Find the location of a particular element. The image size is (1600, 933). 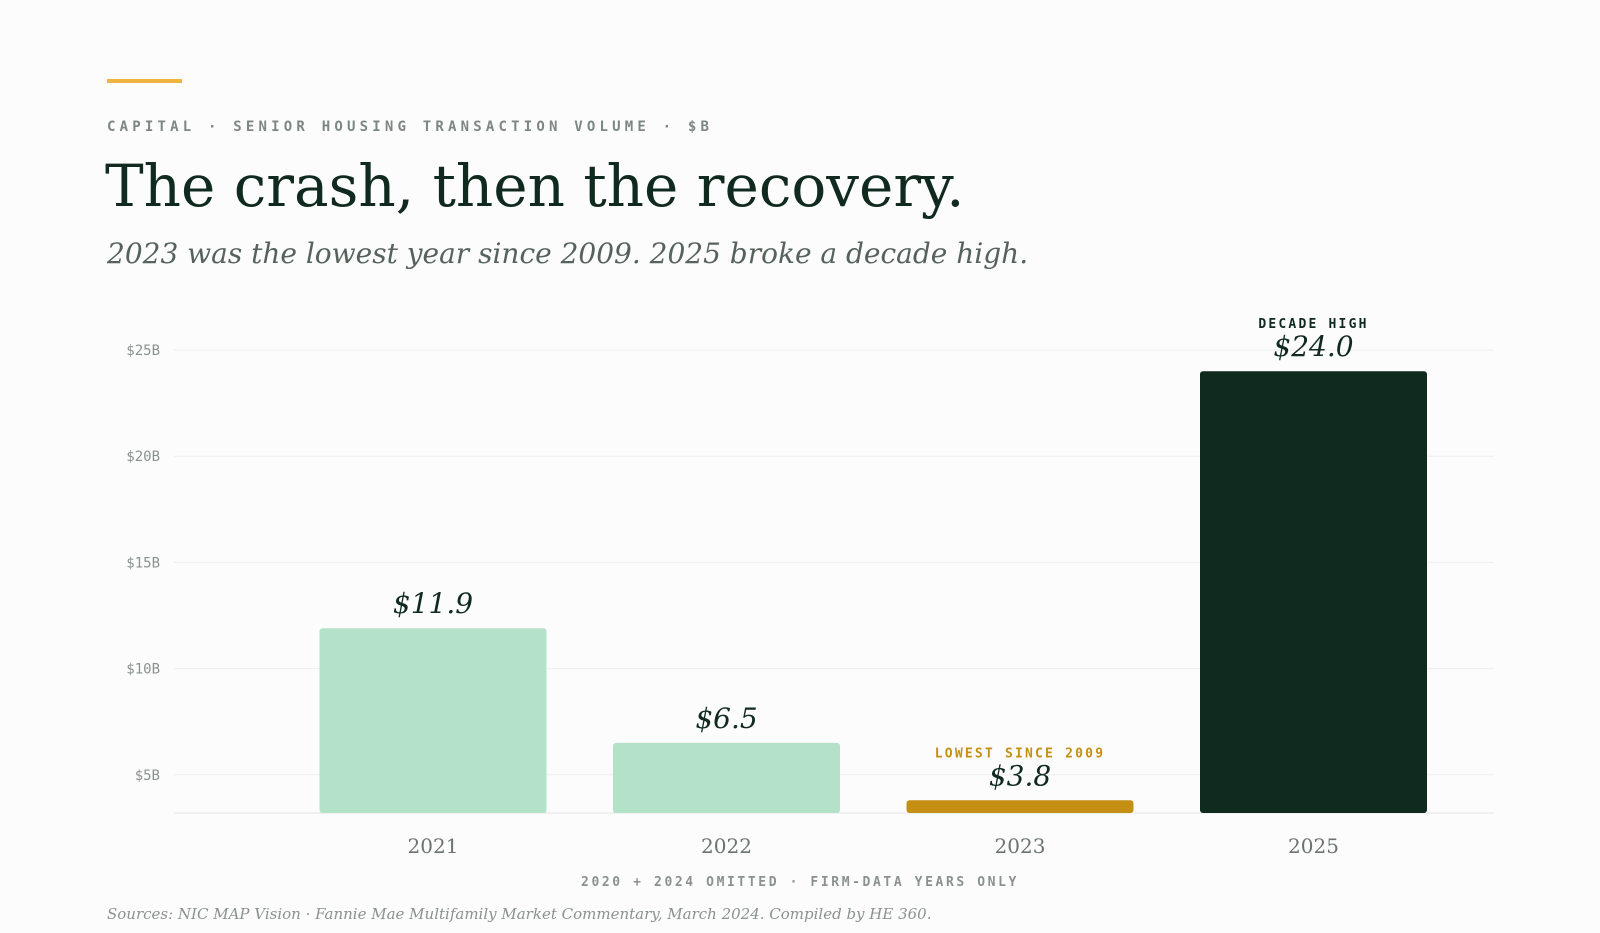

y-tick-label: $20B is located at coordinates (143, 457).